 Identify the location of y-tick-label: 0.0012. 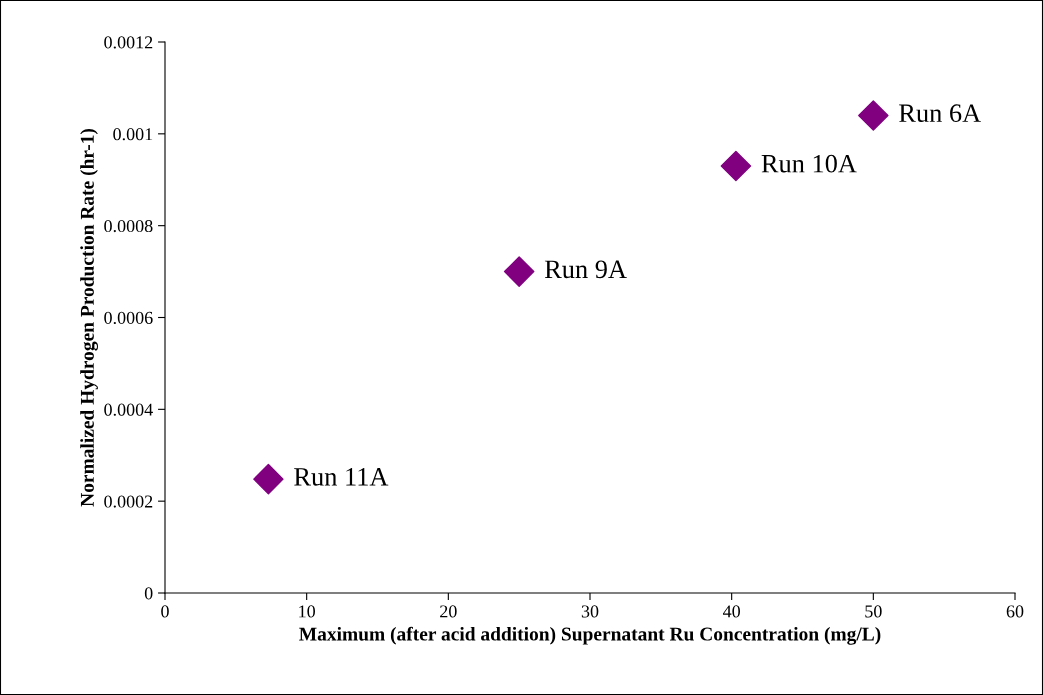
(128, 42).